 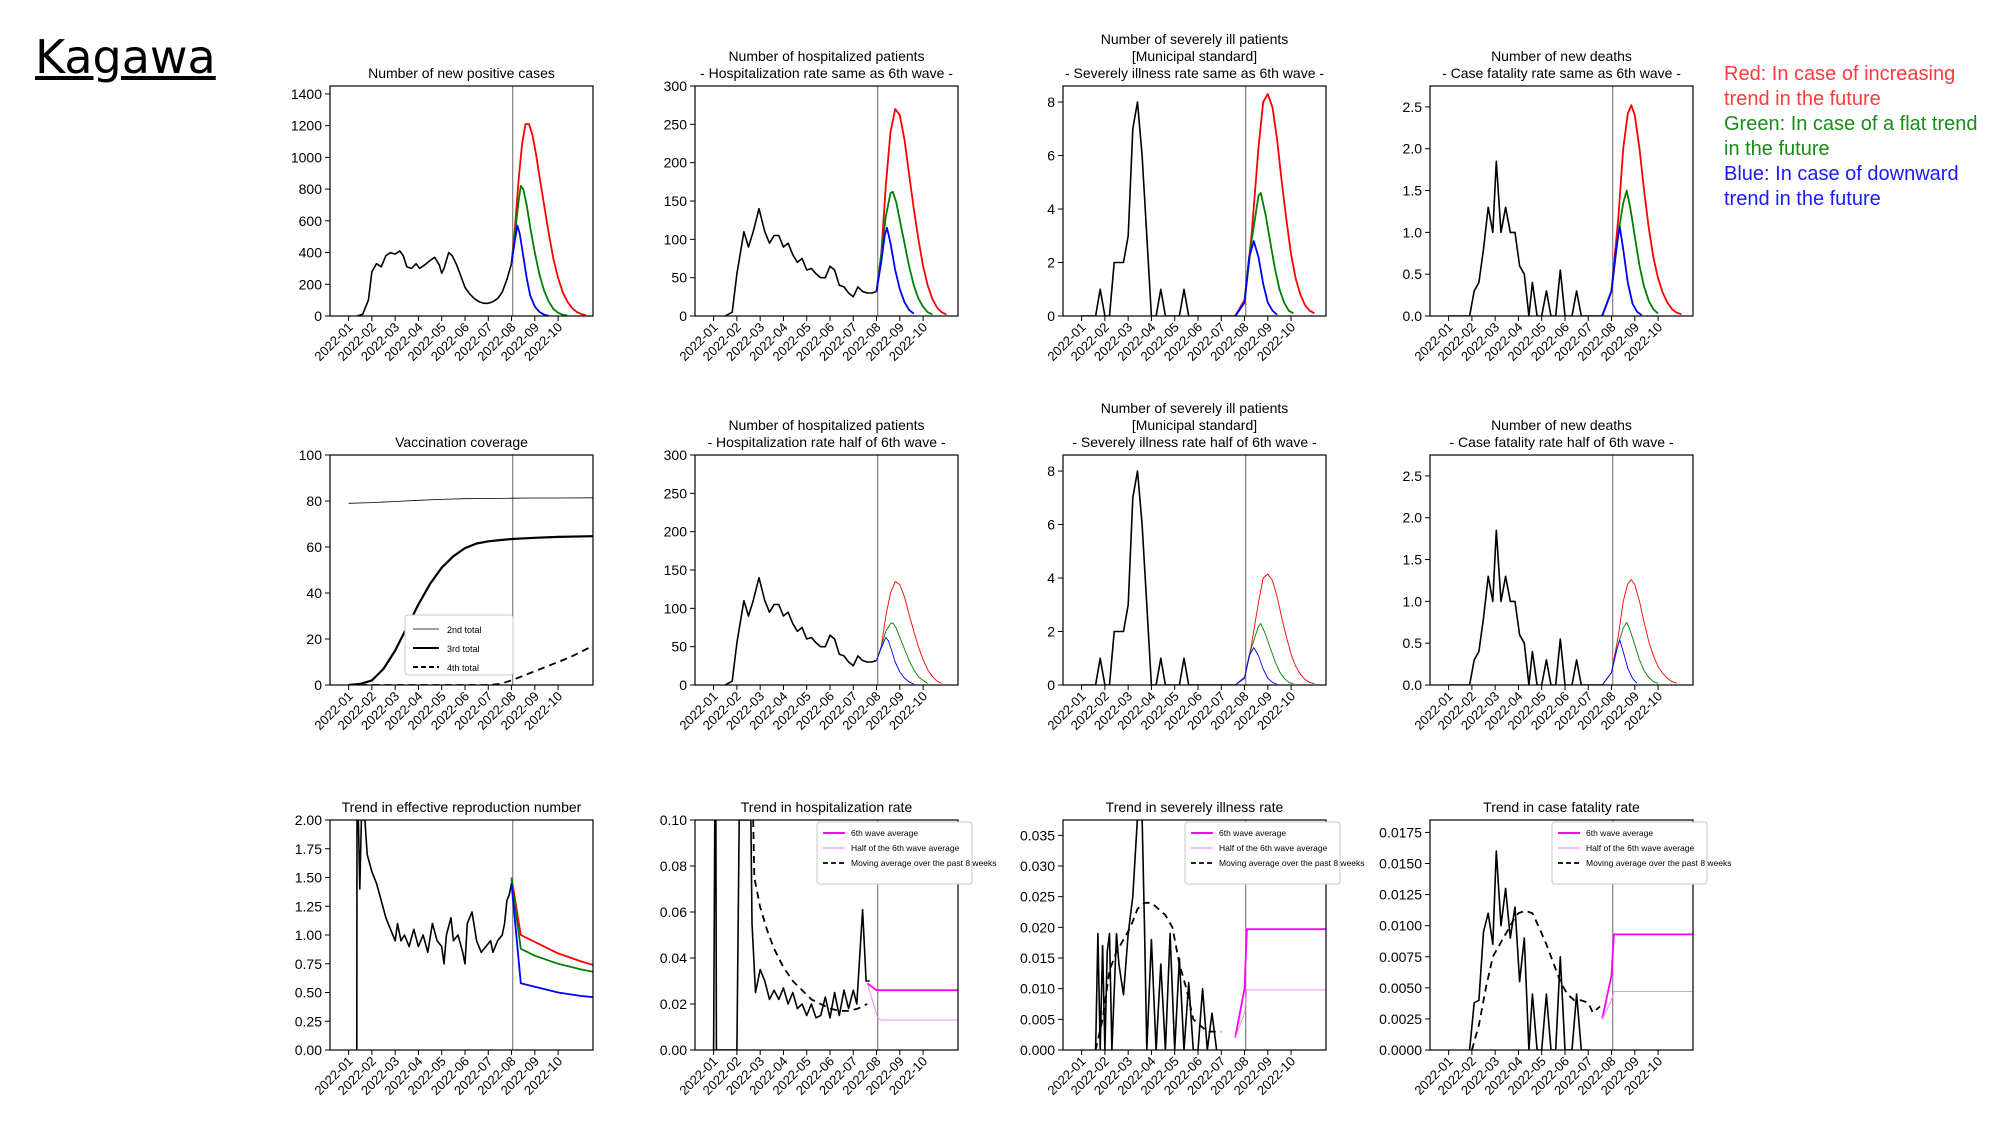 I want to click on y-tick-label: 1000, so click(x=306, y=157).